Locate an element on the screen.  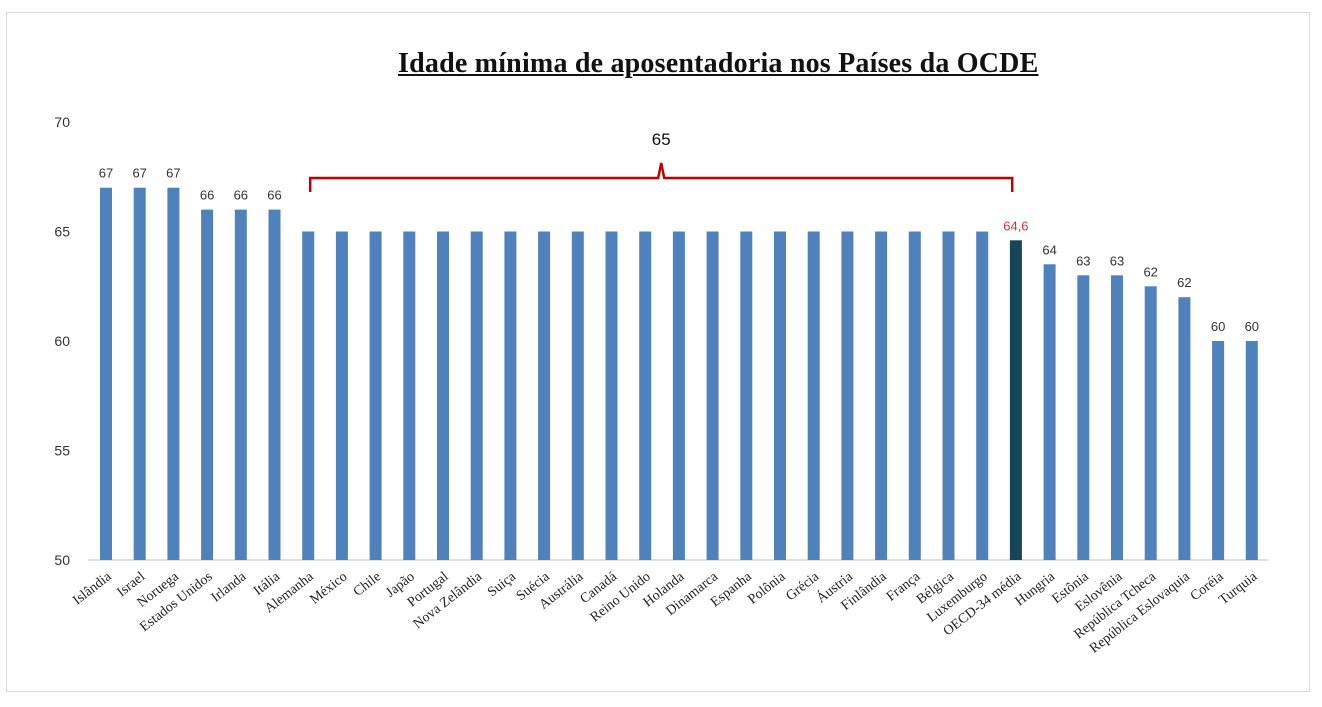
category-label: Suiça is located at coordinates (502, 584).